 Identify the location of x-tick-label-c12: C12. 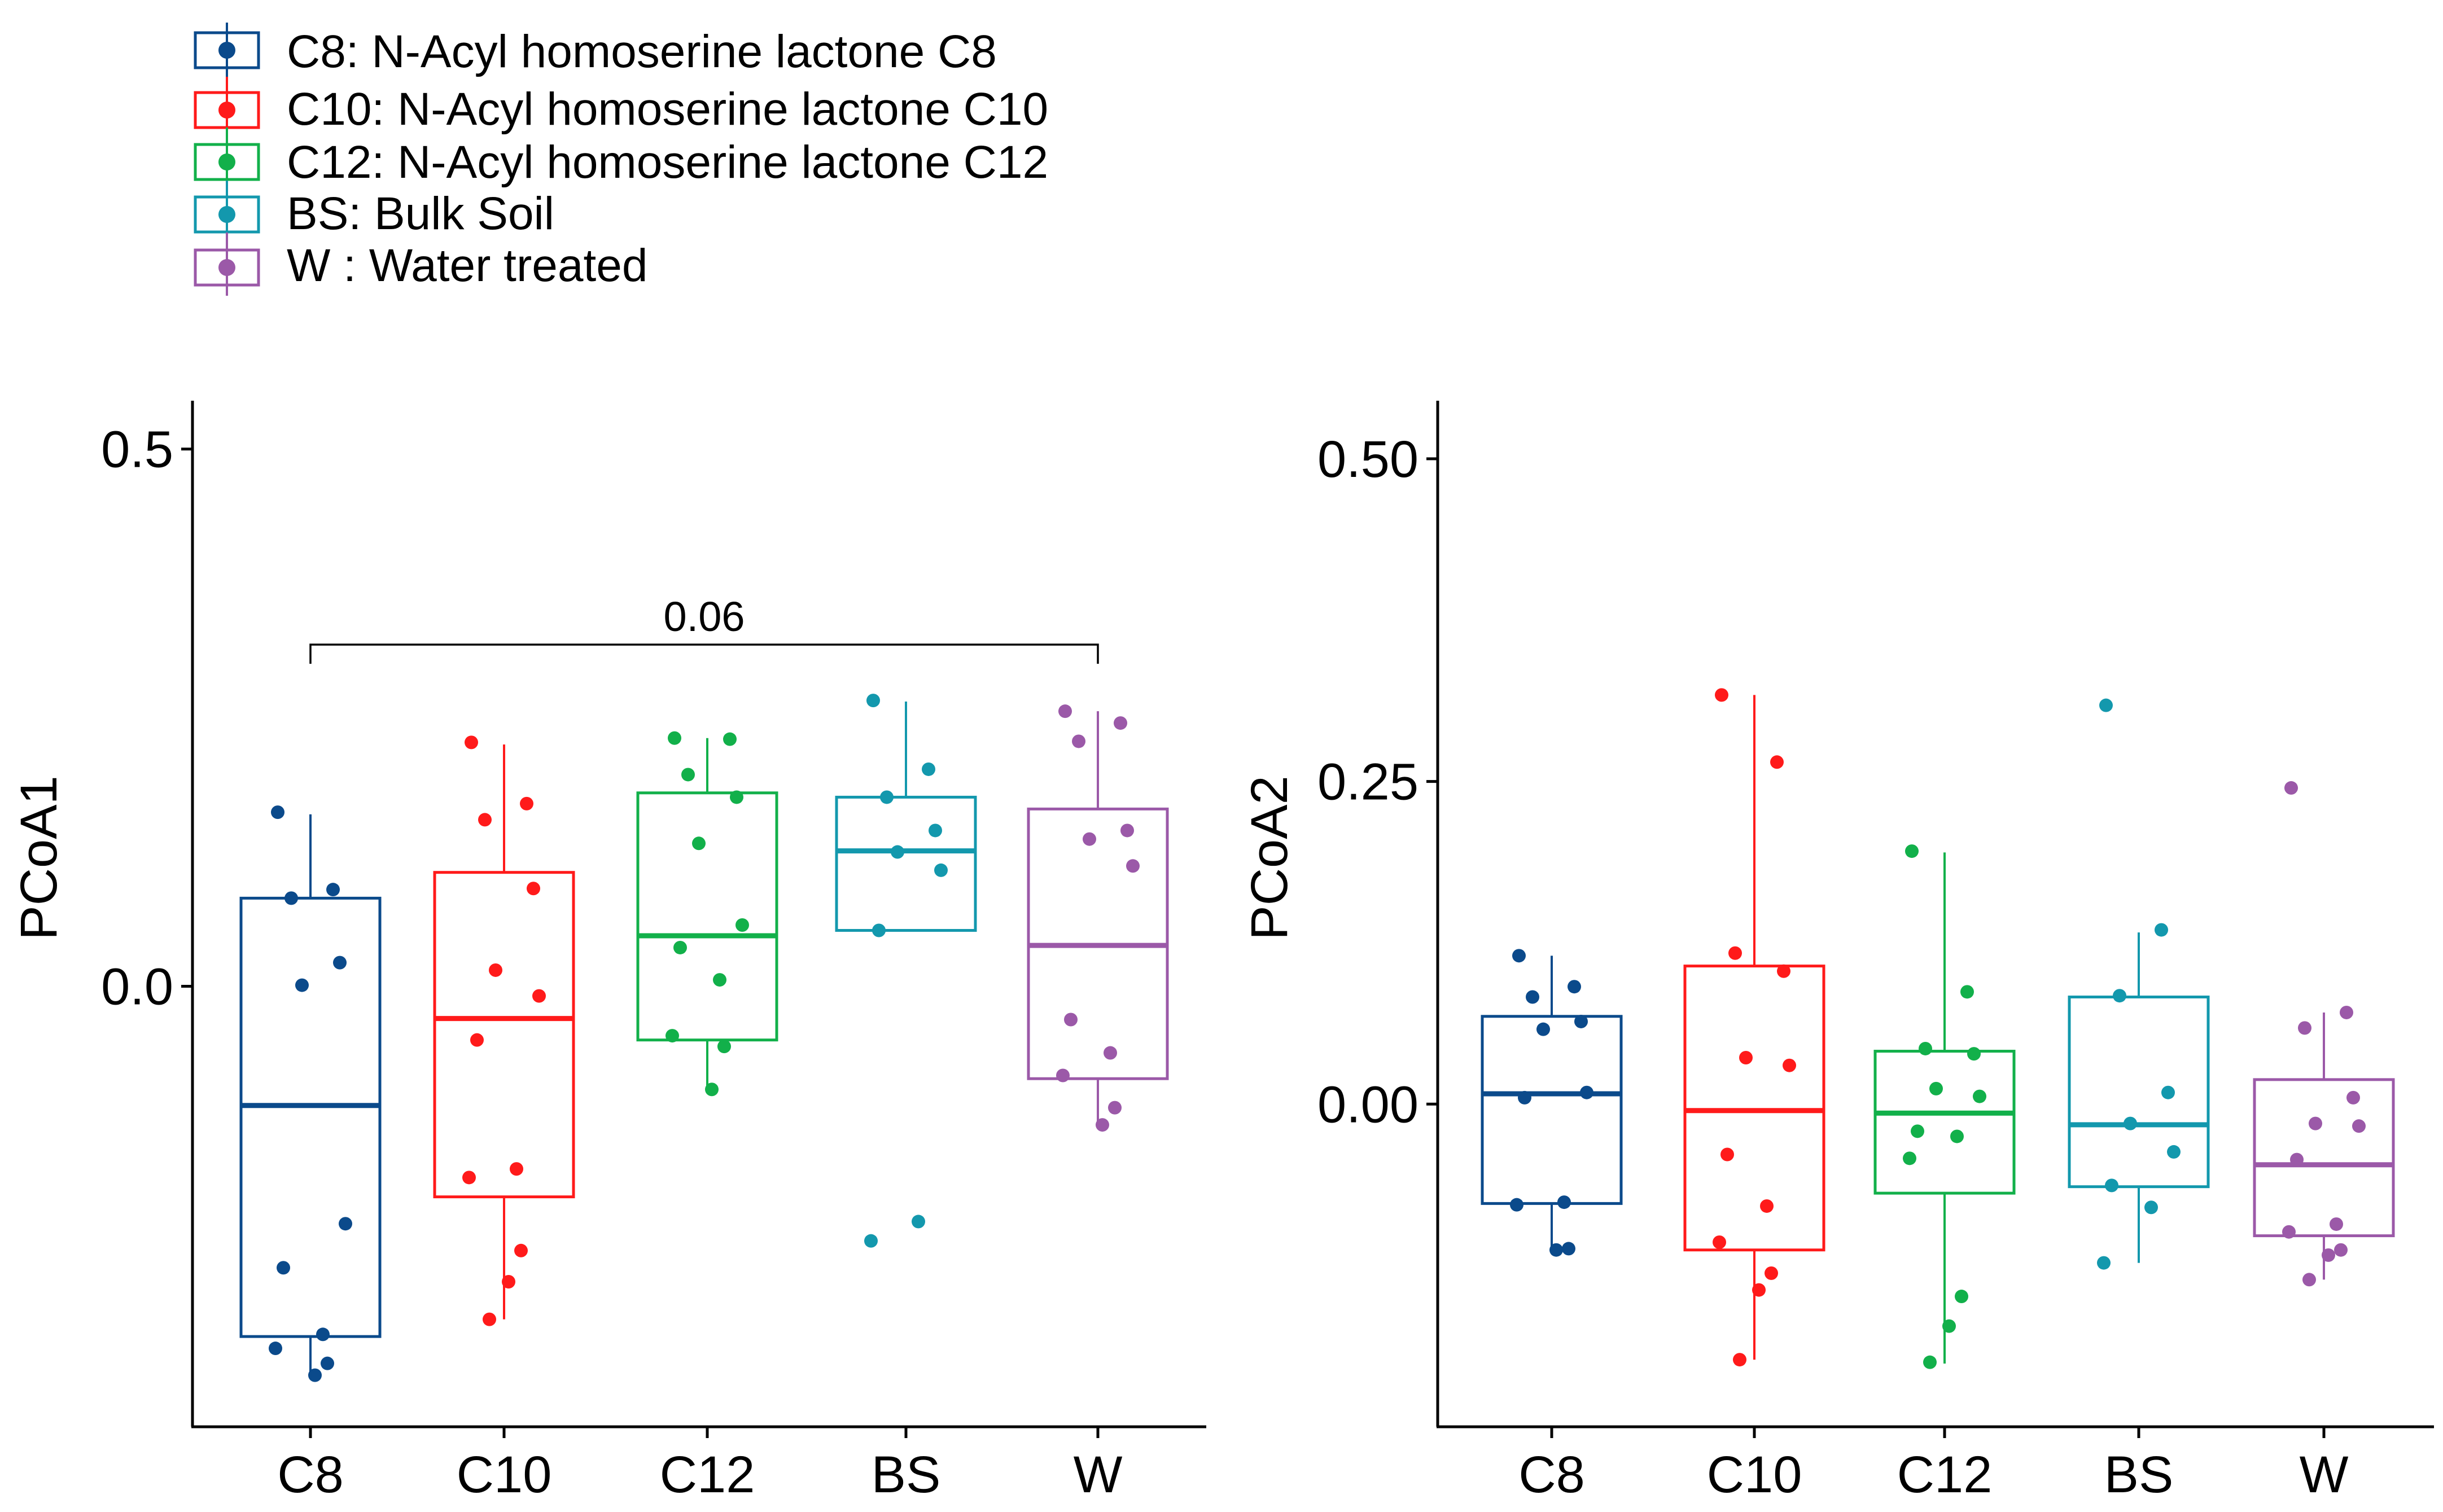
(1945, 1475).